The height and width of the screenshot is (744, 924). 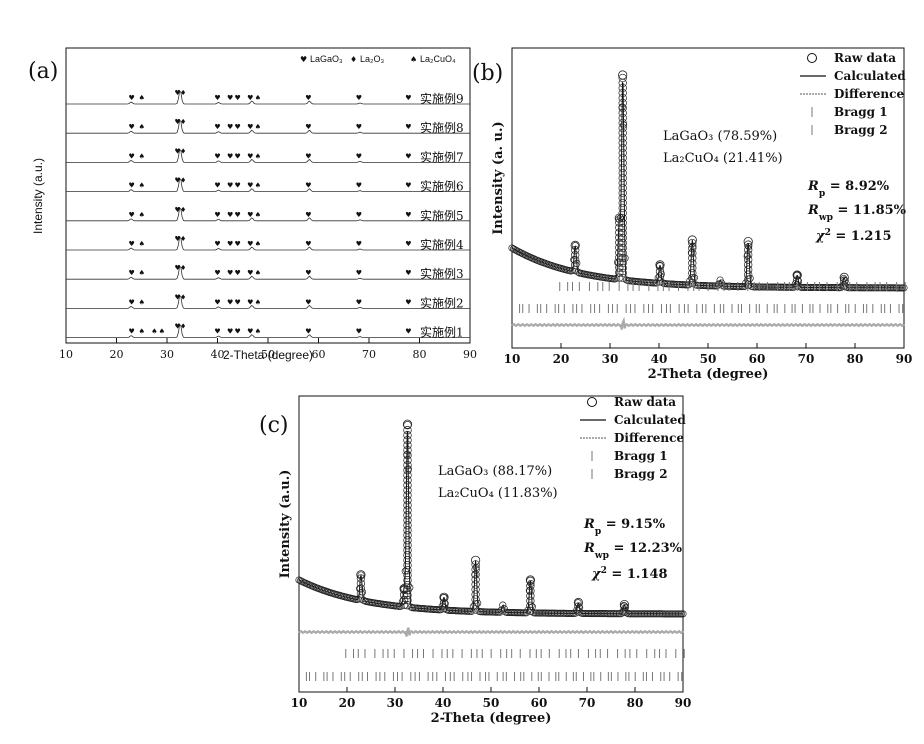 What do you see at coordinates (218, 354) in the screenshot?
I see `panel-a-x-tick-label: 40` at bounding box center [218, 354].